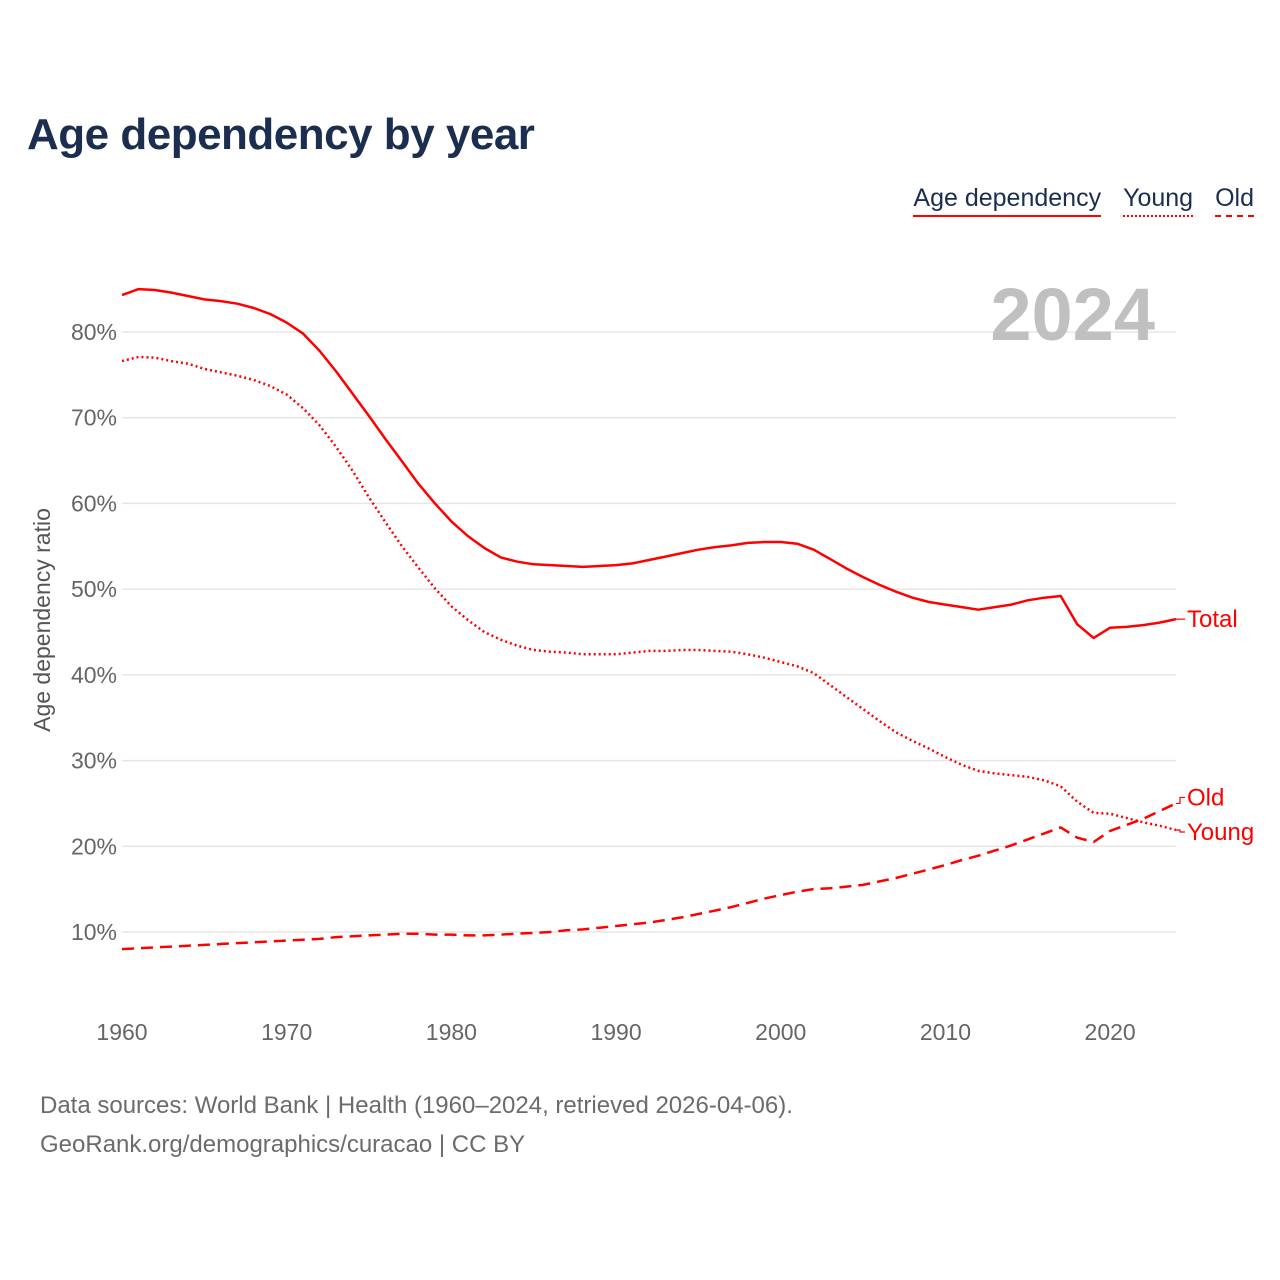  Describe the element at coordinates (615, 1032) in the screenshot. I see `x-tick-label: 1990` at that location.